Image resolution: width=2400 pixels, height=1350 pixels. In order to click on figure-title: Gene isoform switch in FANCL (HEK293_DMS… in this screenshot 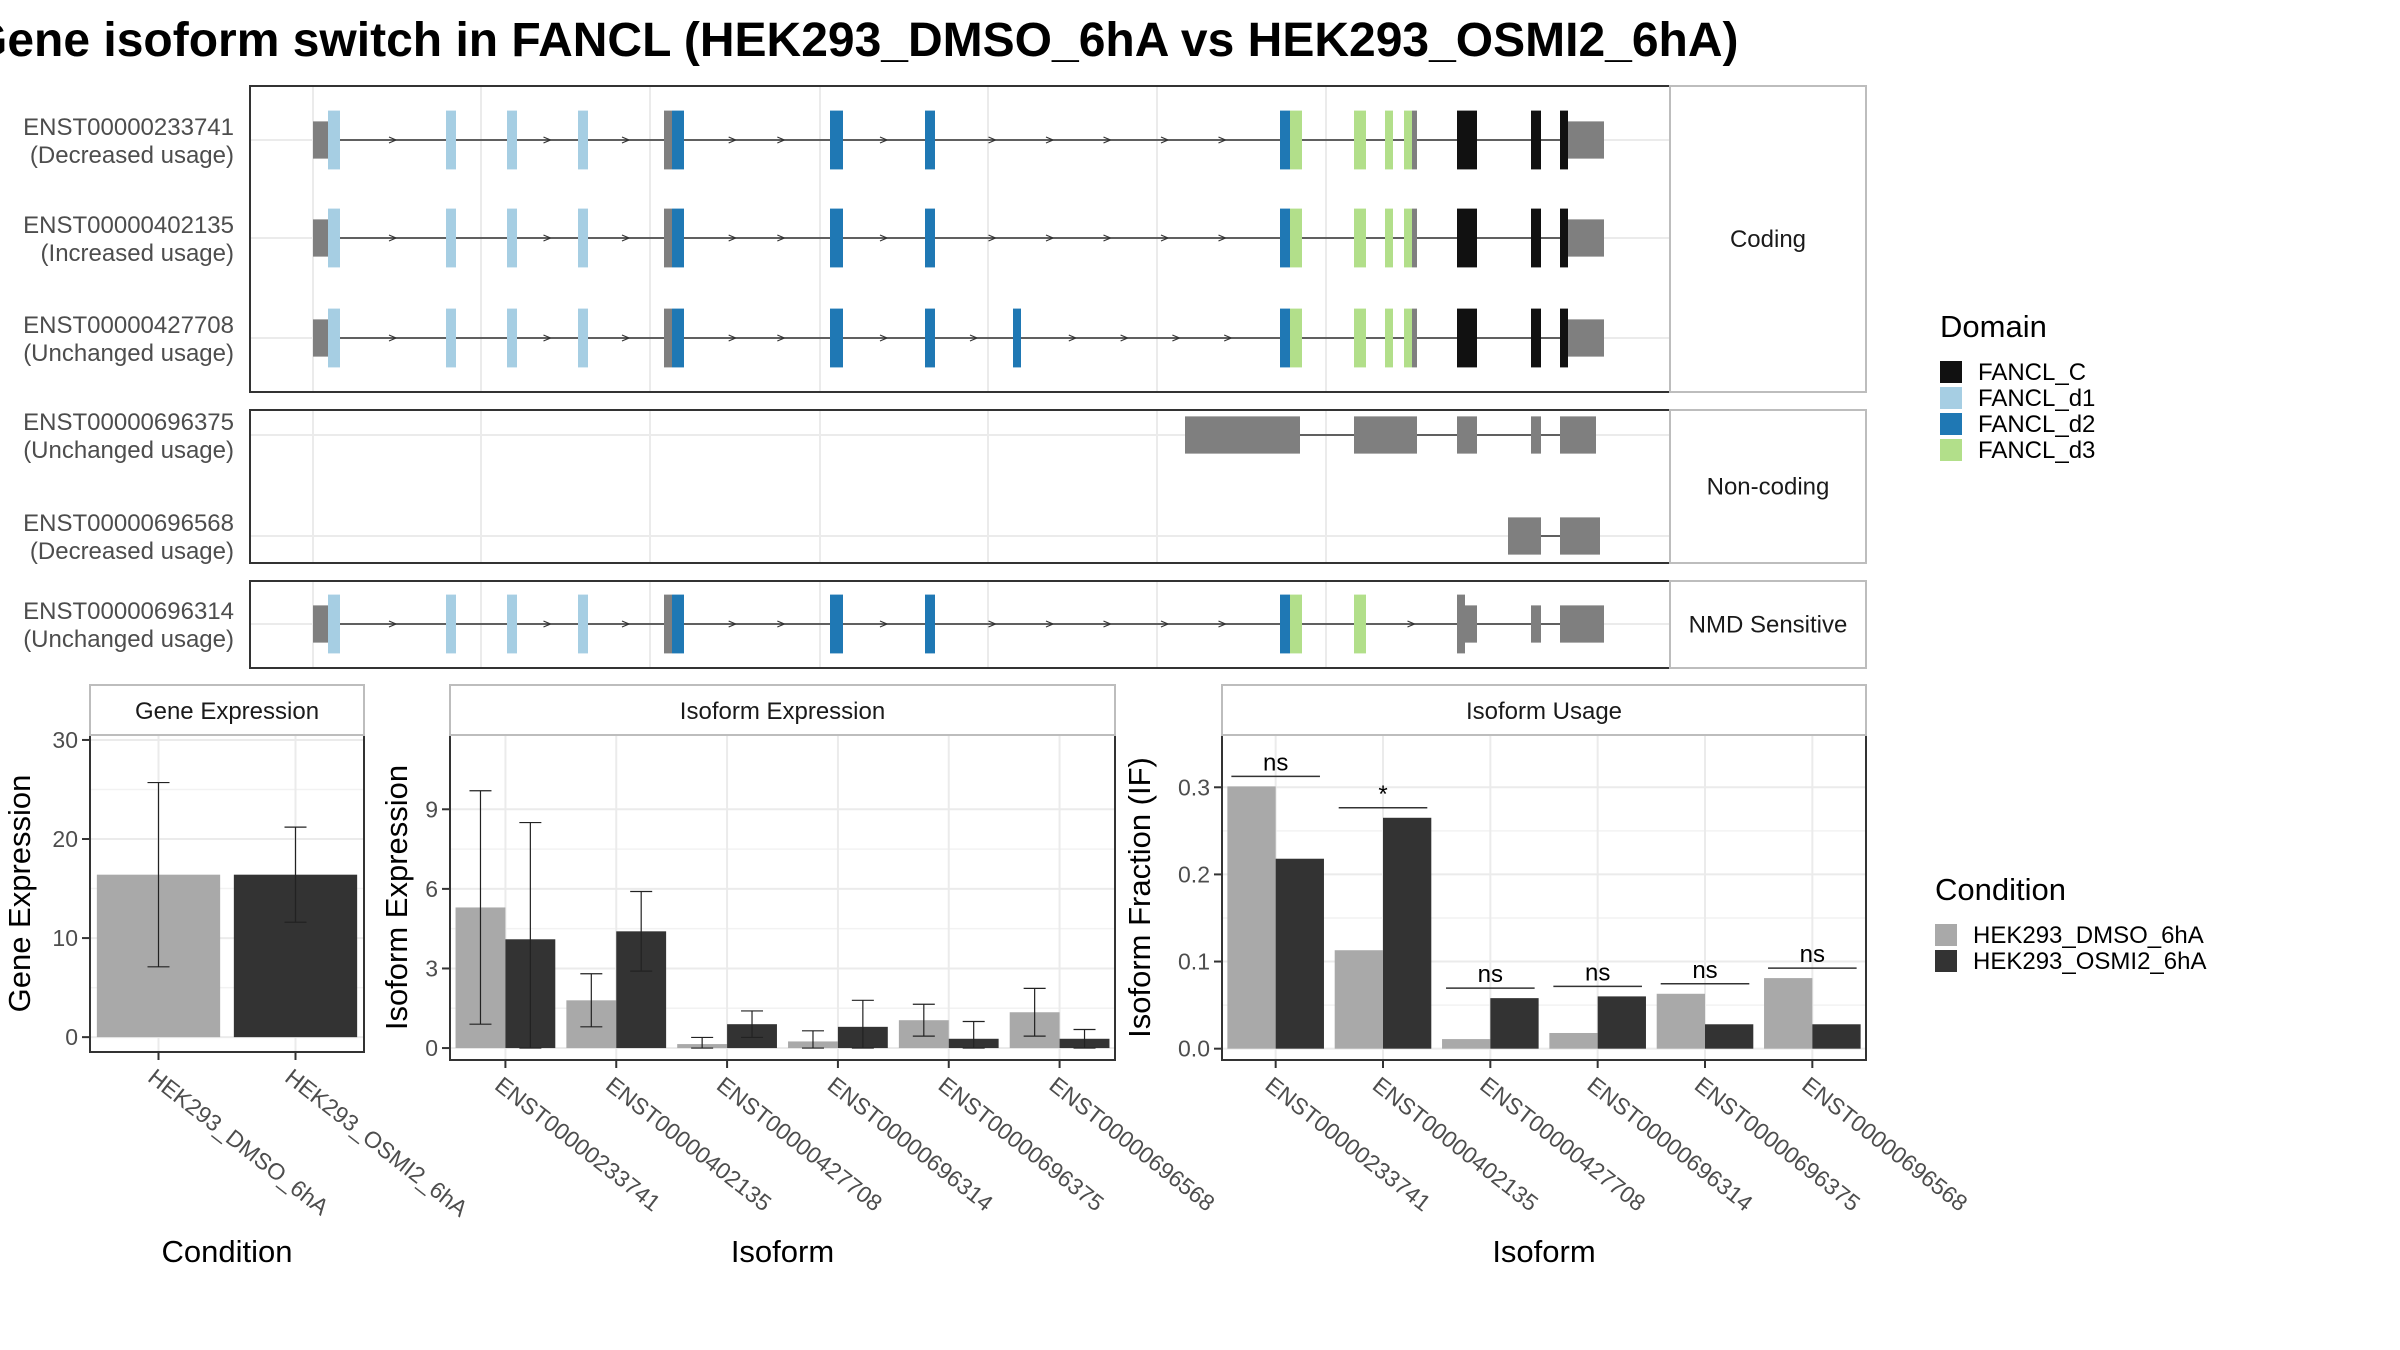, I will do `click(869, 40)`.